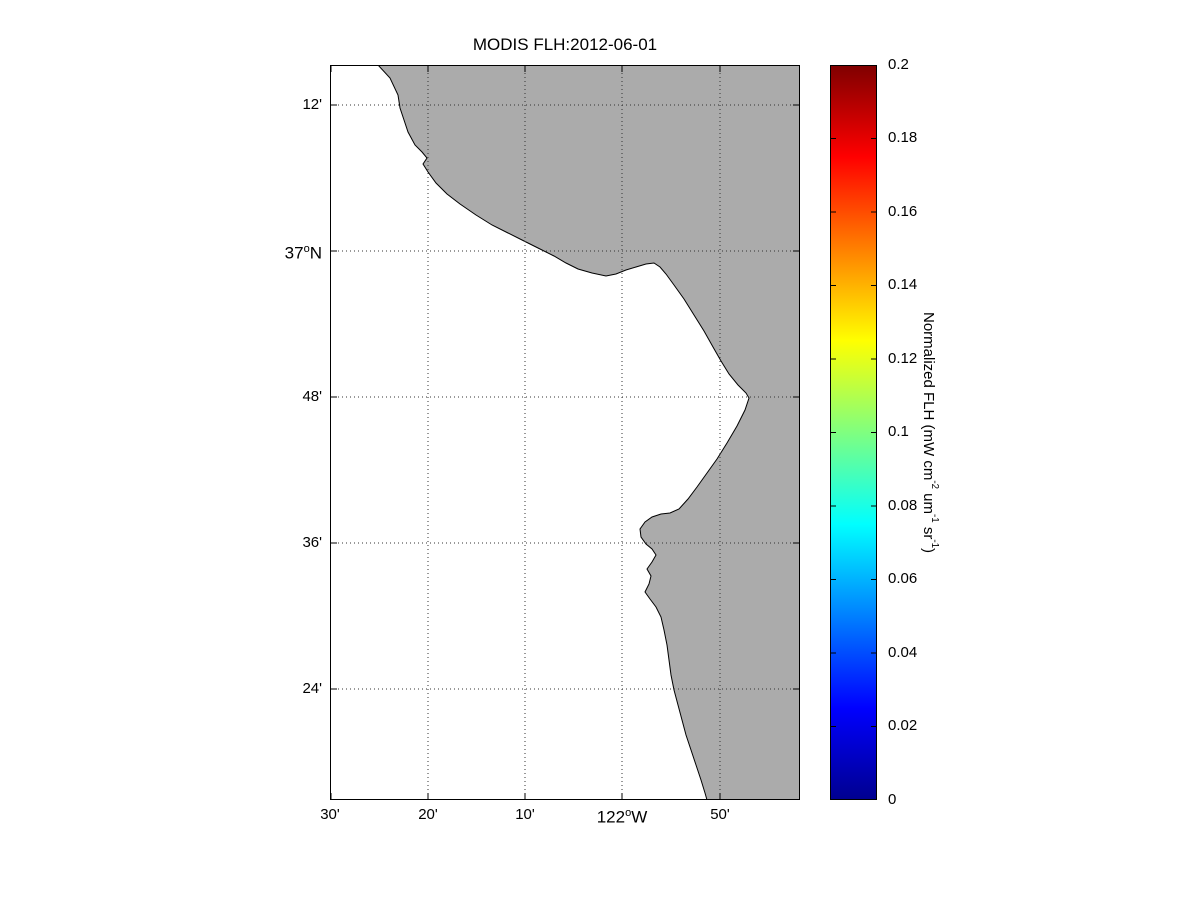 The width and height of the screenshot is (1200, 900). Describe the element at coordinates (330, 814) in the screenshot. I see `x-tick-label: 30'` at that location.